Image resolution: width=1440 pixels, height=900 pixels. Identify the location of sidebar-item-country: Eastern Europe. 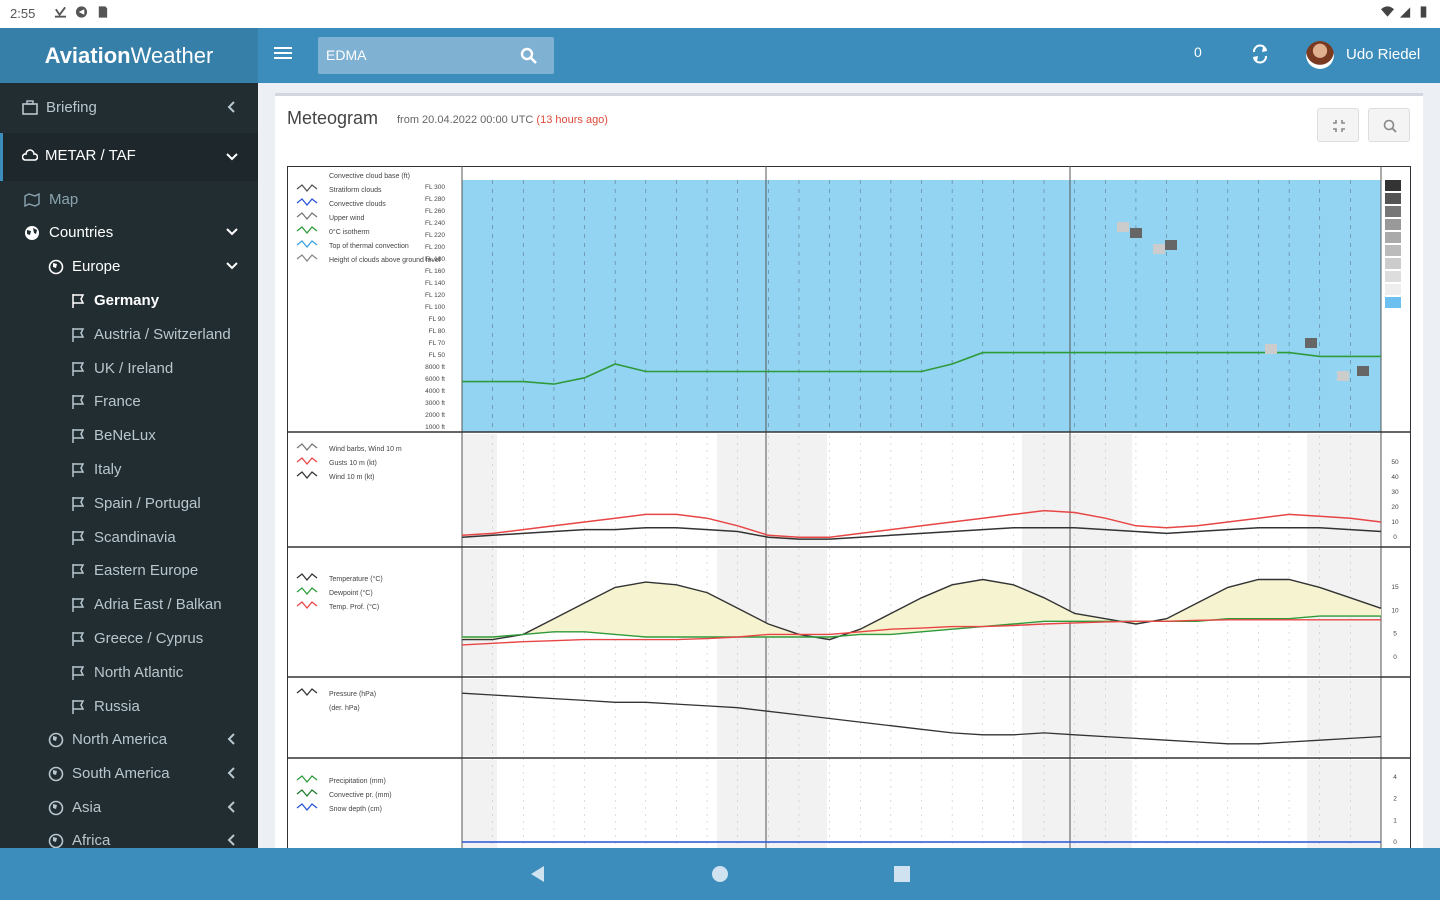
(129, 571).